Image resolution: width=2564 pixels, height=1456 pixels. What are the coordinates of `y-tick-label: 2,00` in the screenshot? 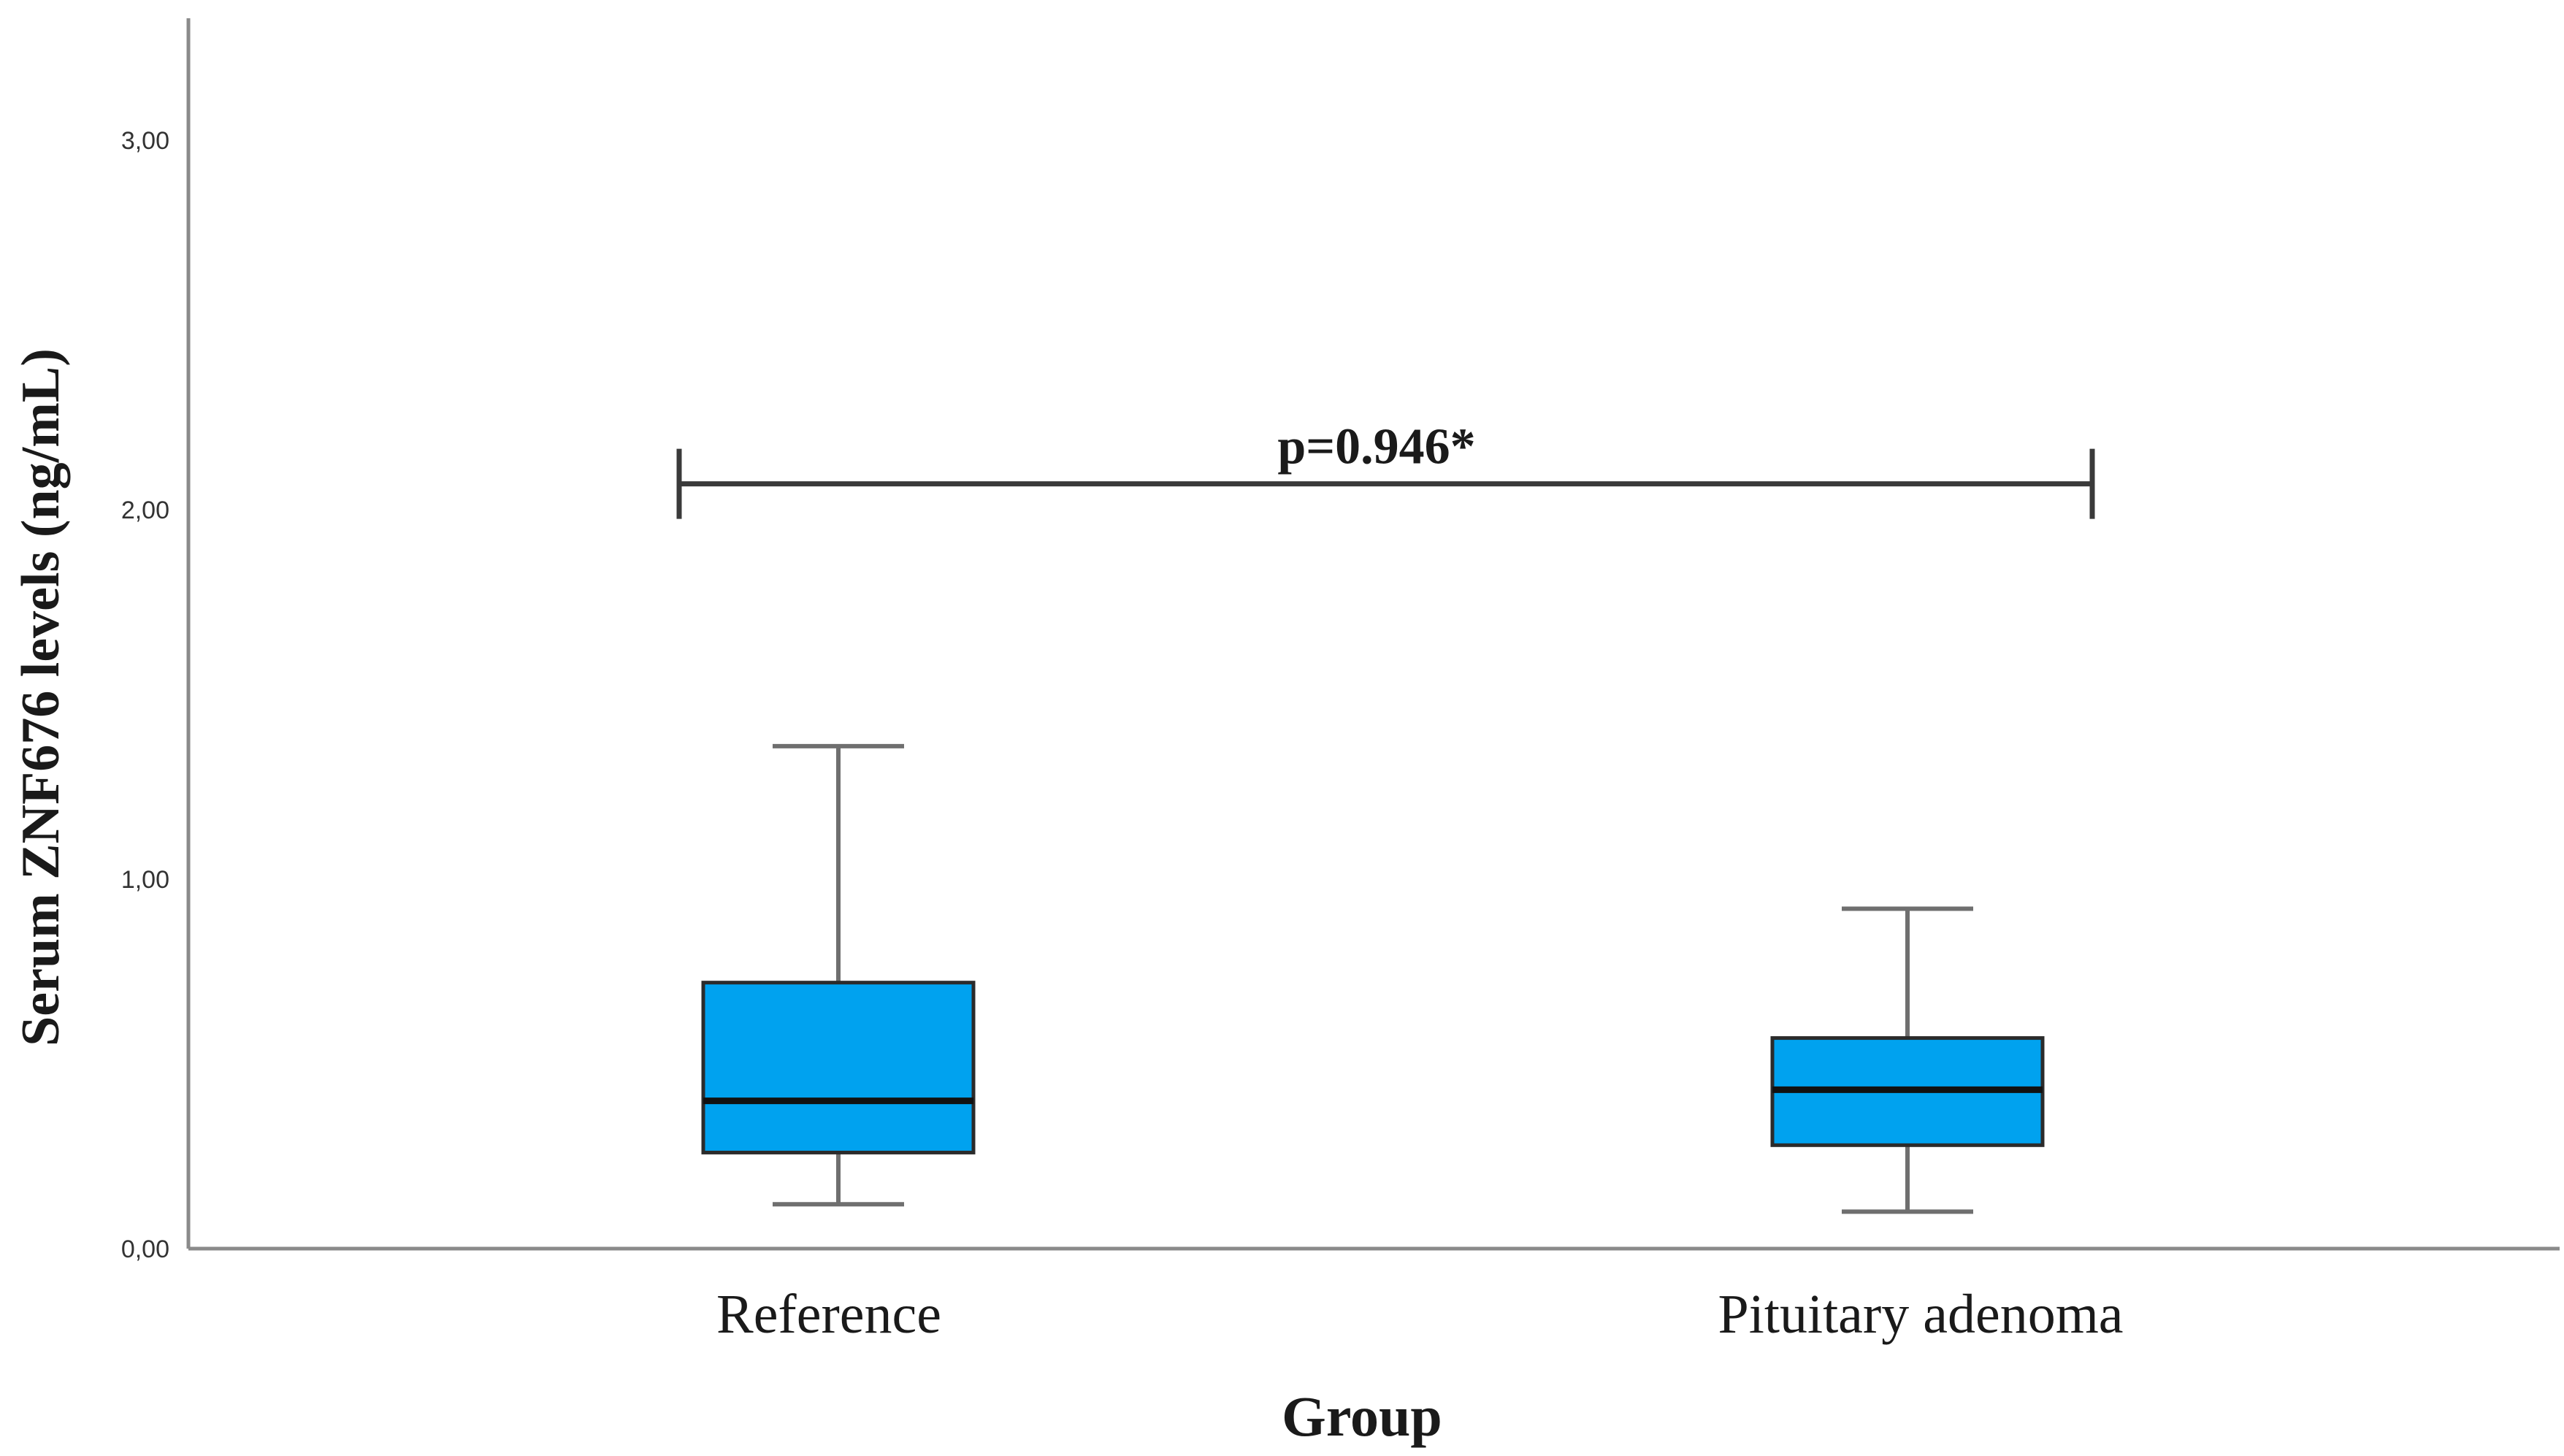 It's located at (145, 510).